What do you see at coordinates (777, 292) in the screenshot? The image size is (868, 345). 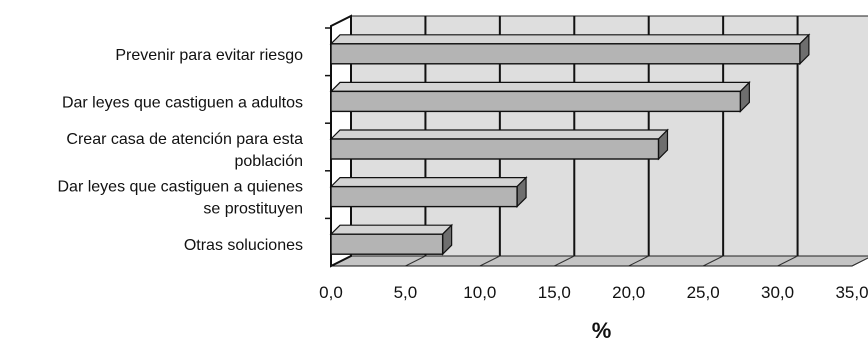 I see `x-tick-label: 30,0` at bounding box center [777, 292].